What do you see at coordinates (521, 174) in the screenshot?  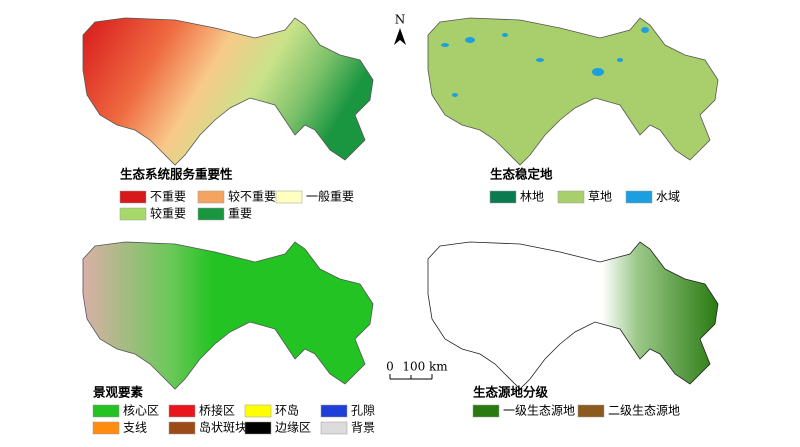 I see `legend-title: 生态稳定地` at bounding box center [521, 174].